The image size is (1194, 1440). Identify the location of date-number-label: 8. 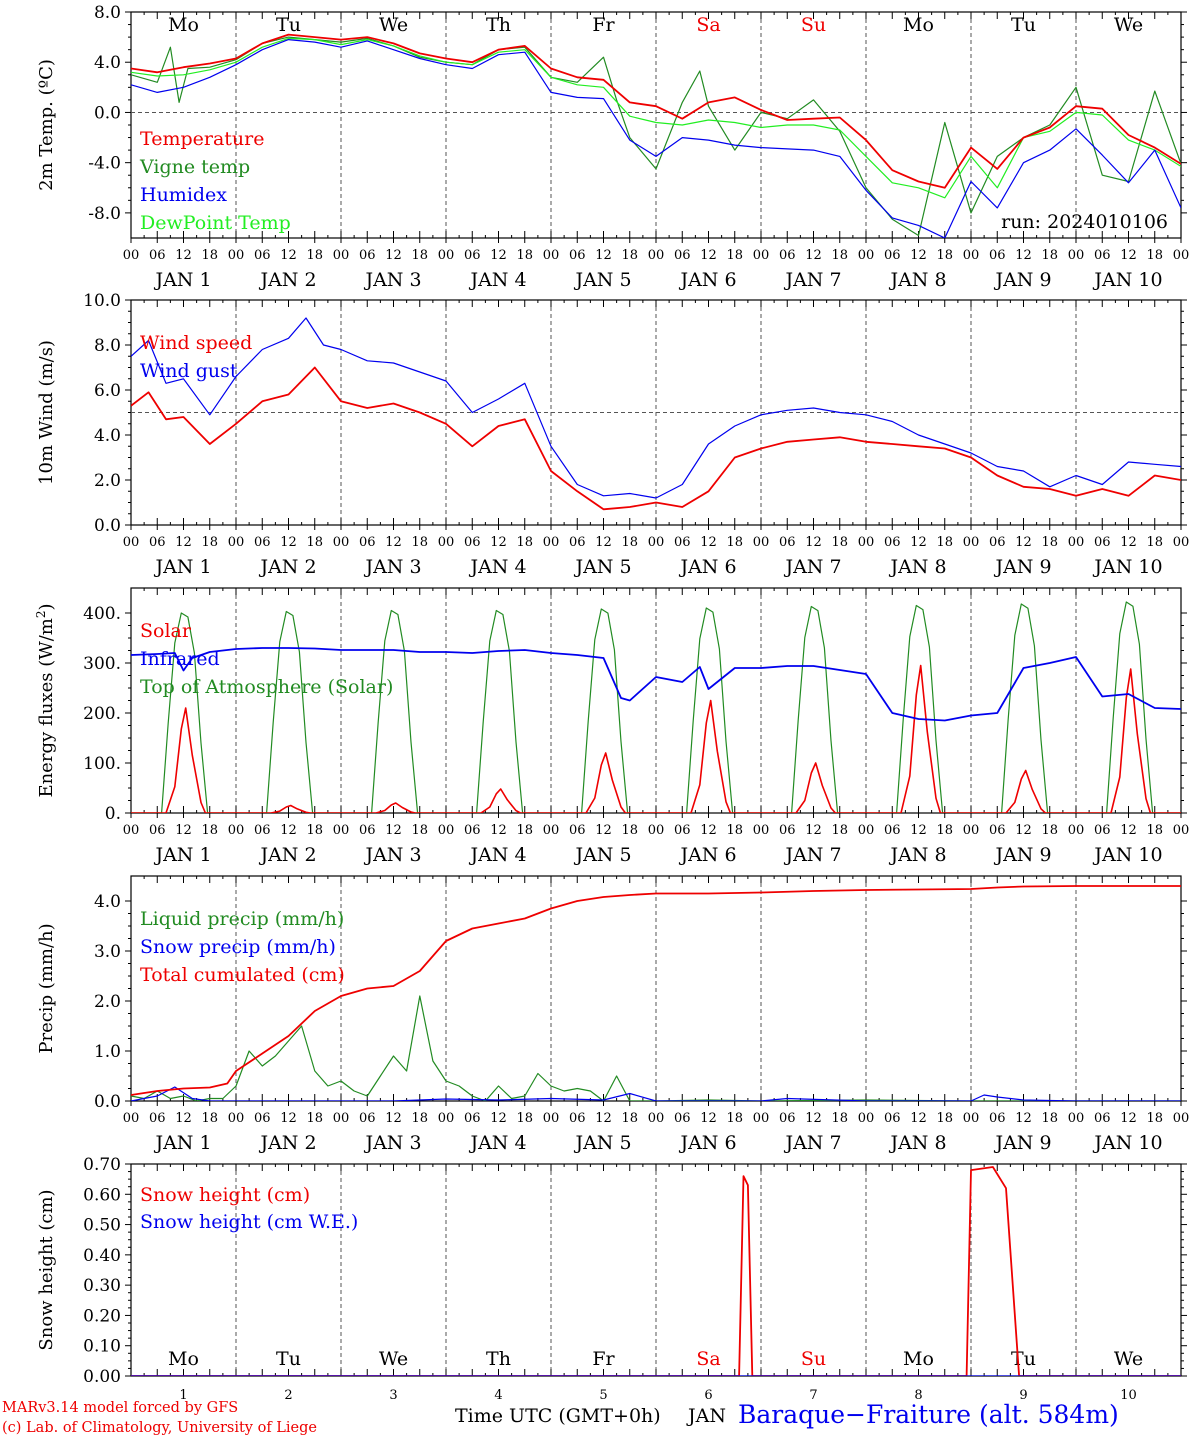
(918, 1395).